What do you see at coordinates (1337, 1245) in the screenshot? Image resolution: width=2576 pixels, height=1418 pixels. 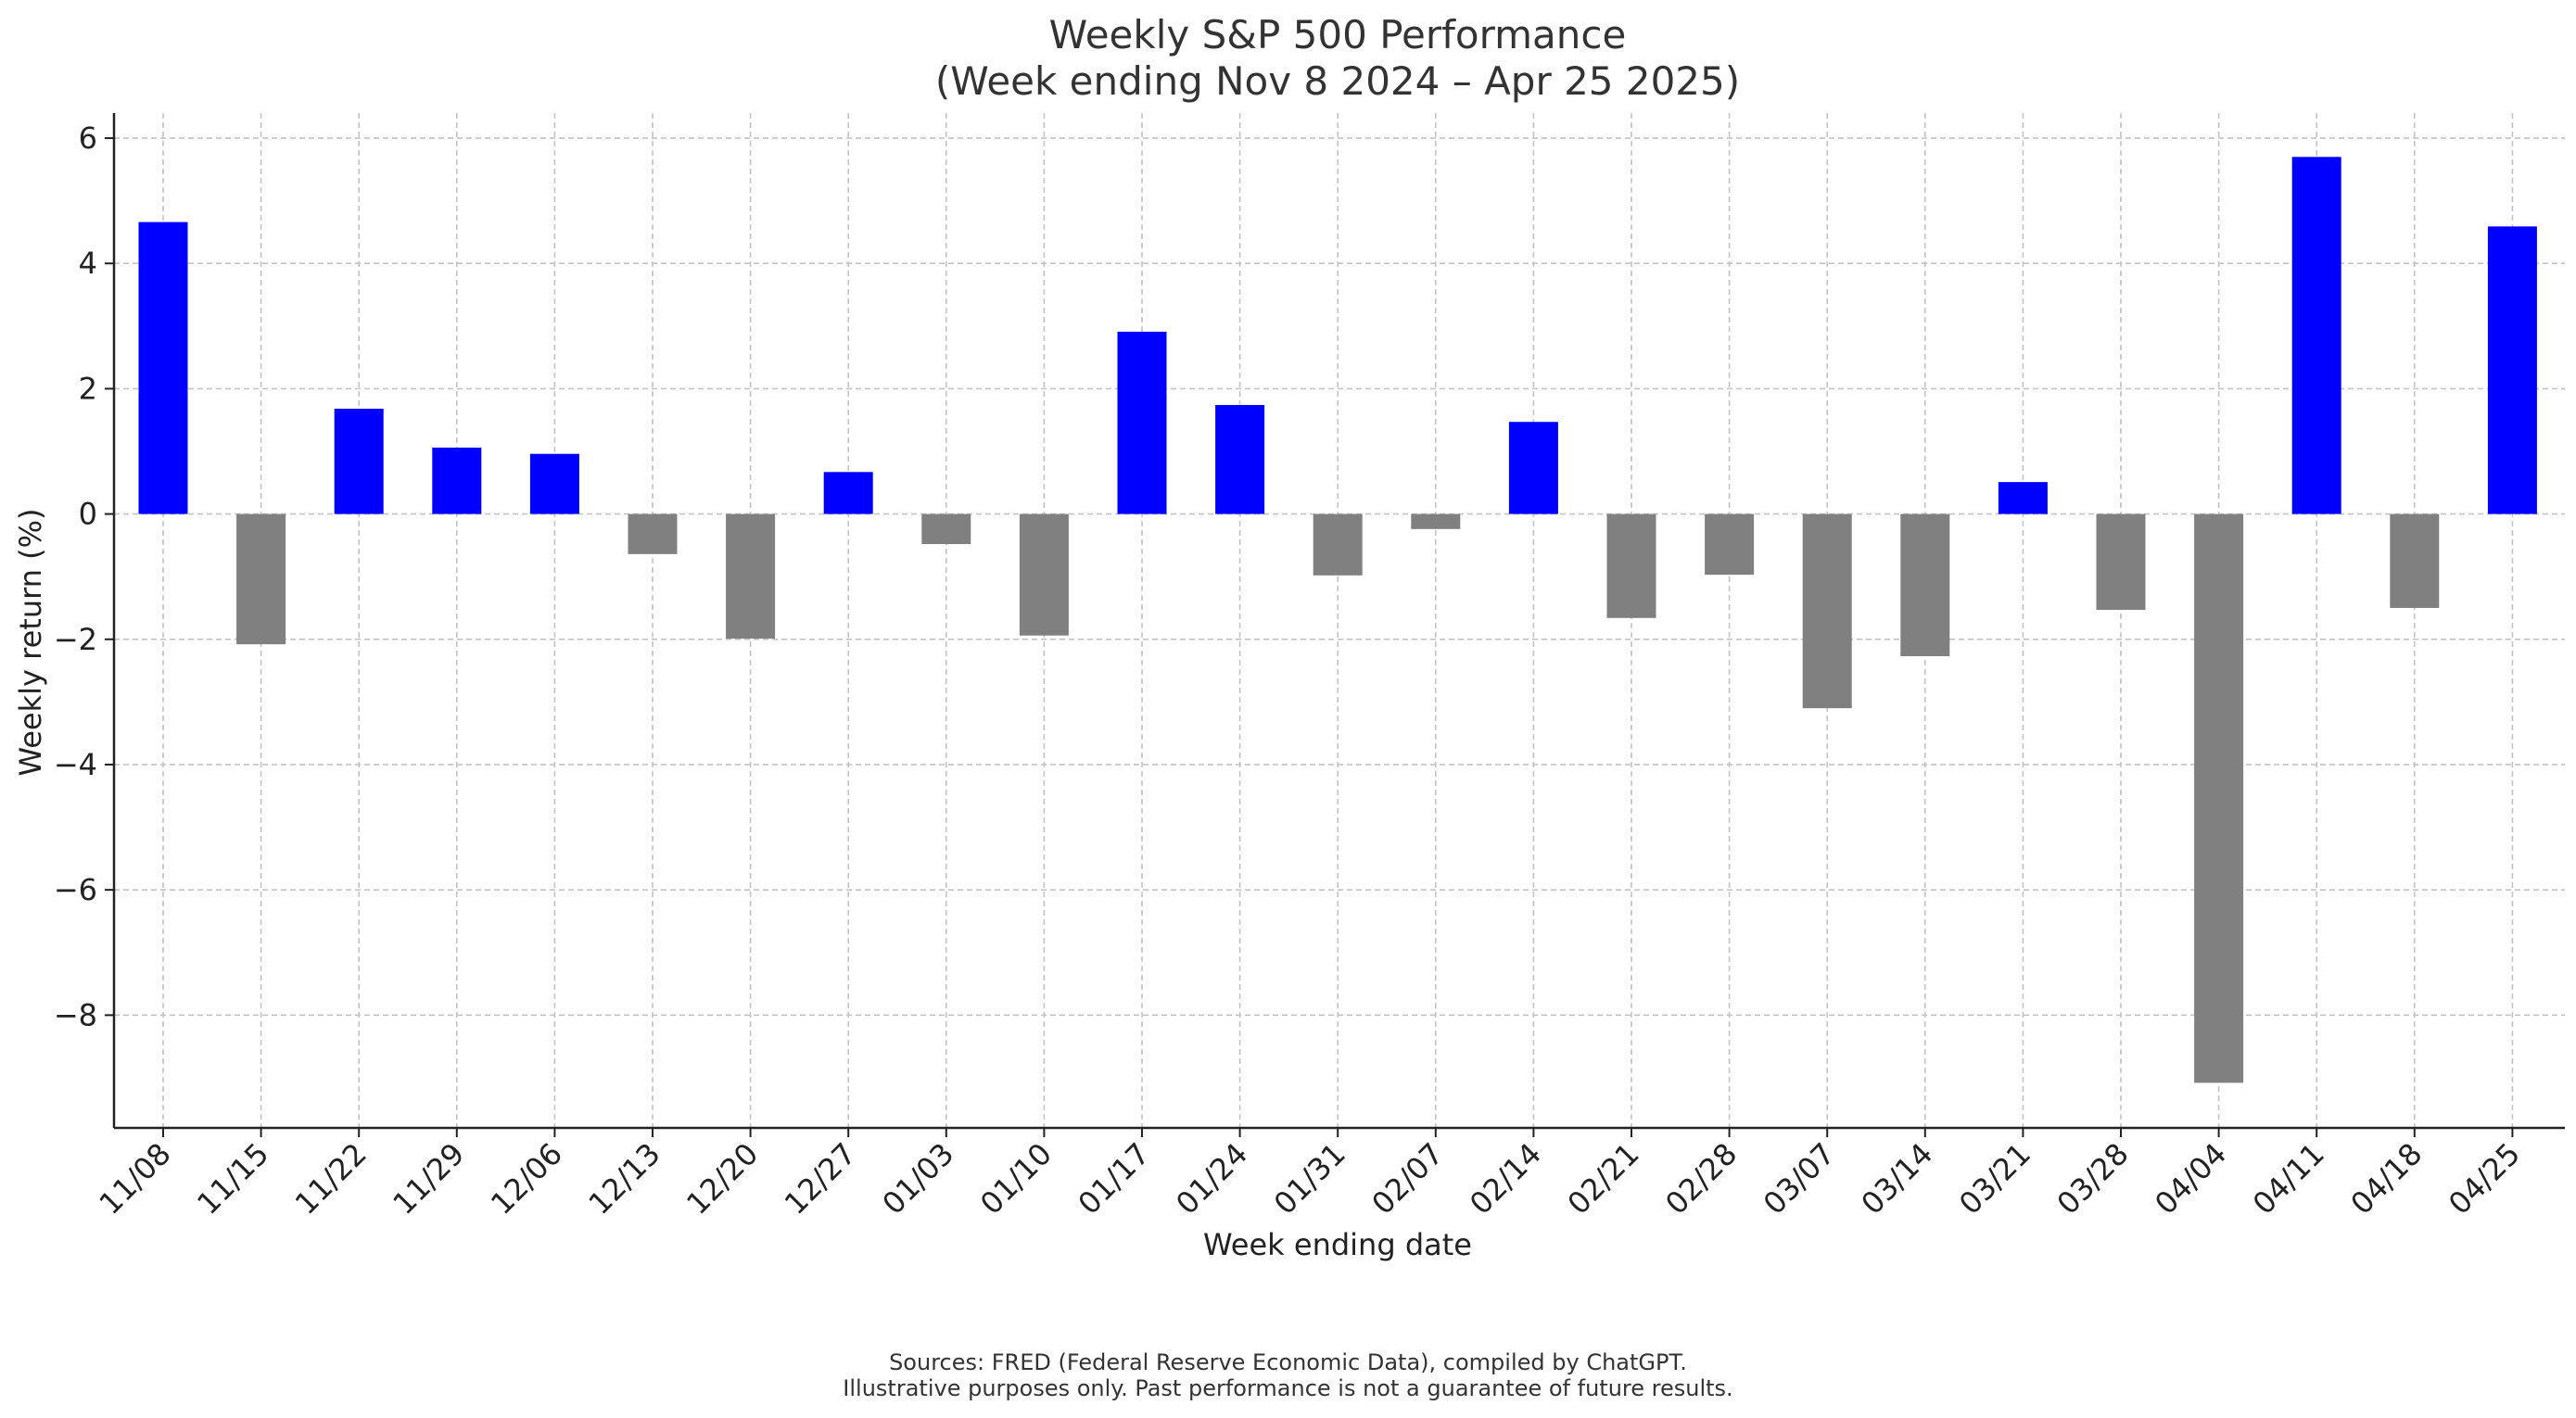 I see `x-axis-label: Week ending date` at bounding box center [1337, 1245].